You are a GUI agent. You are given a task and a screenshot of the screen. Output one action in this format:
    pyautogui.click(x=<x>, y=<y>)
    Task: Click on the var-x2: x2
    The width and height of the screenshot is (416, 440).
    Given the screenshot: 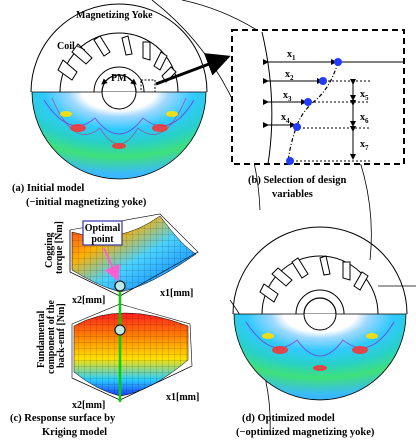 What is the action you would take?
    pyautogui.click(x=289, y=75)
    